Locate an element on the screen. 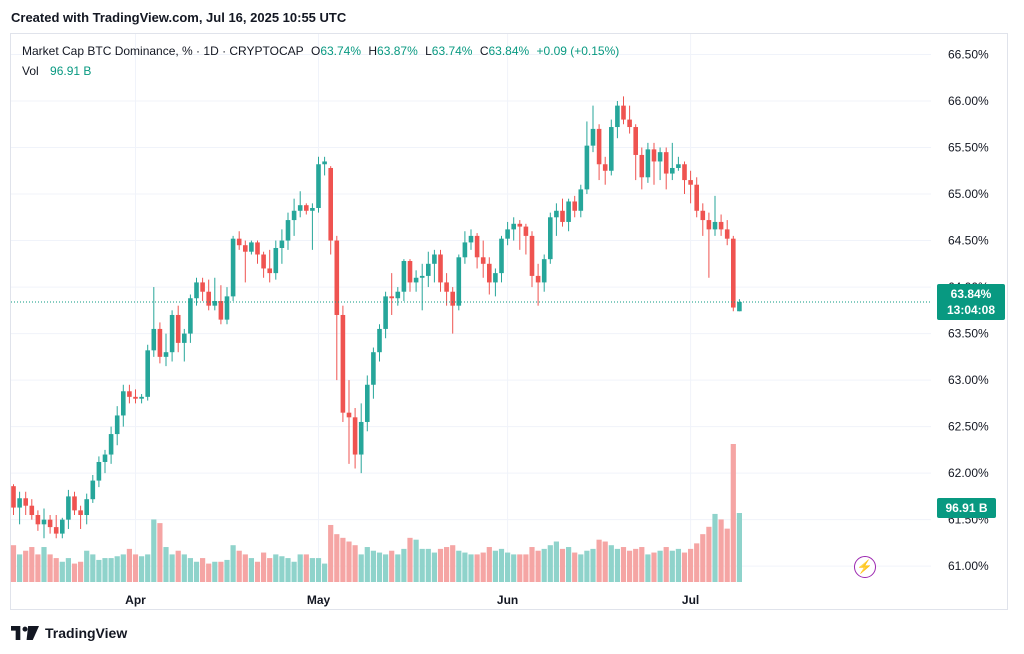 The height and width of the screenshot is (654, 1024). lightning-icon: ⚡ is located at coordinates (865, 567).